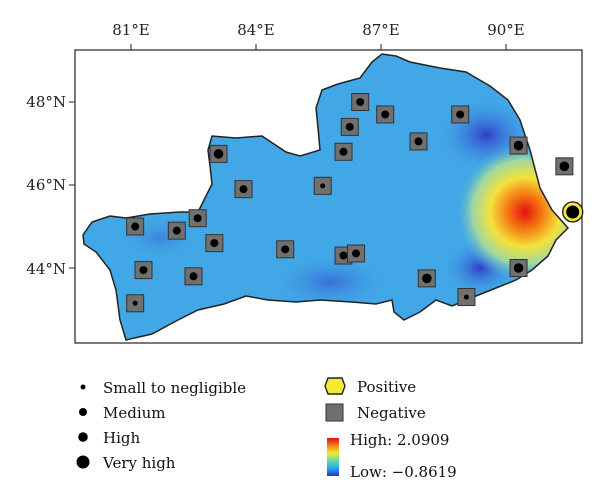 This screenshot has width=600, height=502. Describe the element at coordinates (134, 413) in the screenshot. I see `legend-label-medium: Medium` at that location.